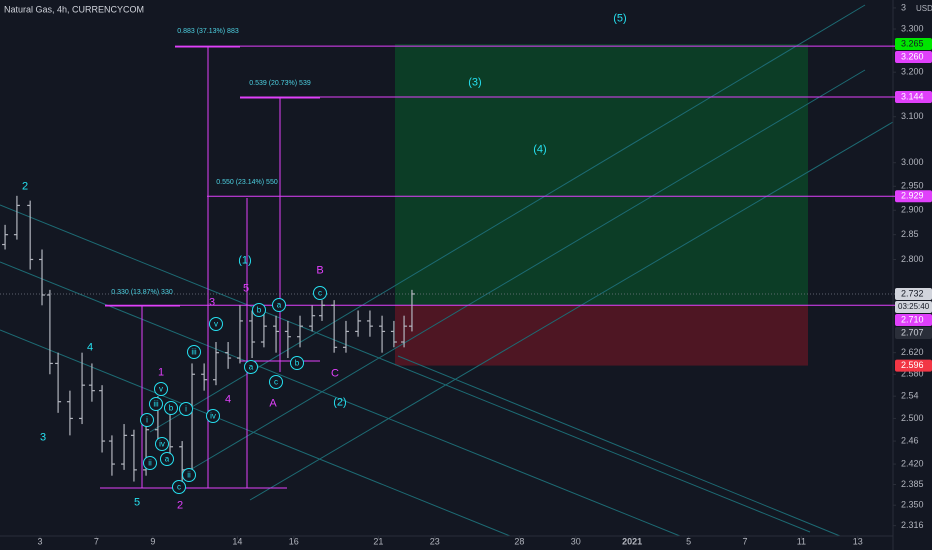 The width and height of the screenshot is (932, 550). What do you see at coordinates (910, 396) in the screenshot?
I see `y-tick-label: 2.54` at bounding box center [910, 396].